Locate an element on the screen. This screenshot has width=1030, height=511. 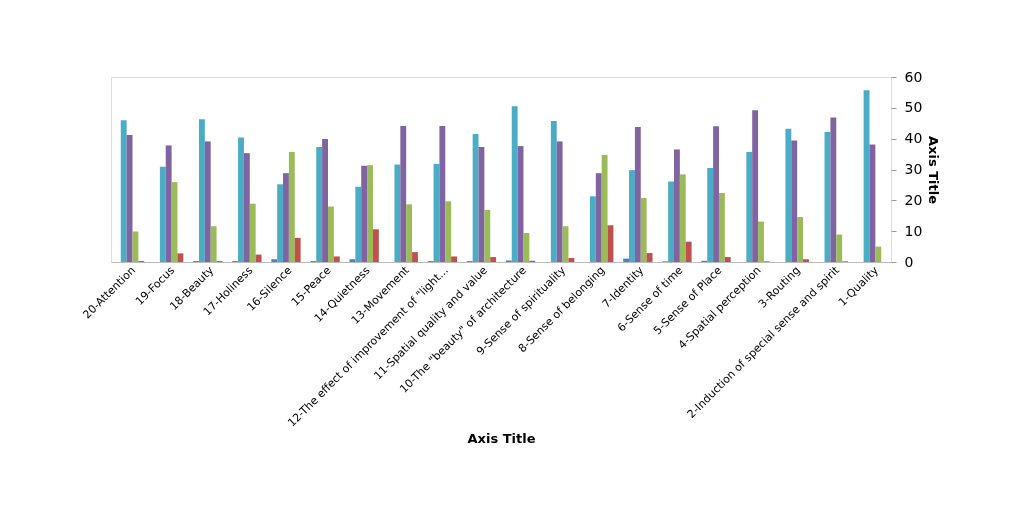
y-tick-label: 0 is located at coordinates (909, 261).